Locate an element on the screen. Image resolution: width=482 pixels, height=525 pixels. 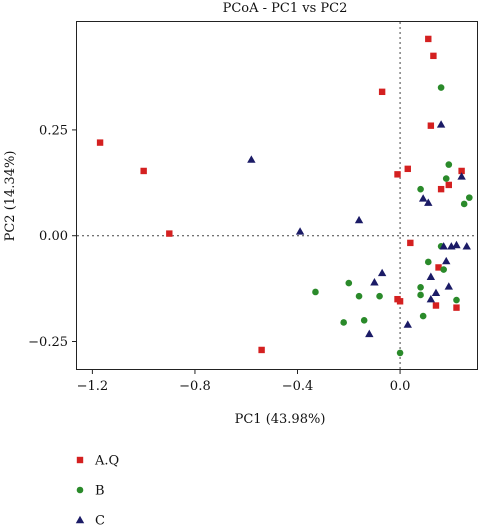
x-tick-label: 0.0 is located at coordinates (400, 386).